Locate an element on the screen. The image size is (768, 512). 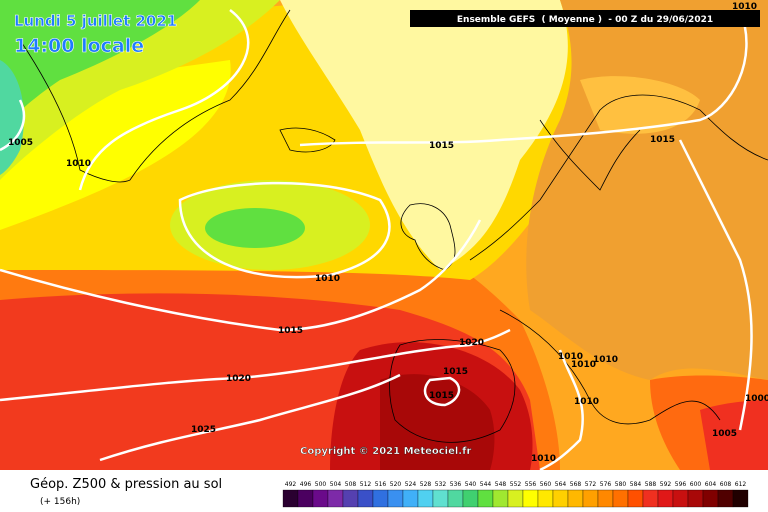
map-time: 14:00 locale is located at coordinates (79, 46).